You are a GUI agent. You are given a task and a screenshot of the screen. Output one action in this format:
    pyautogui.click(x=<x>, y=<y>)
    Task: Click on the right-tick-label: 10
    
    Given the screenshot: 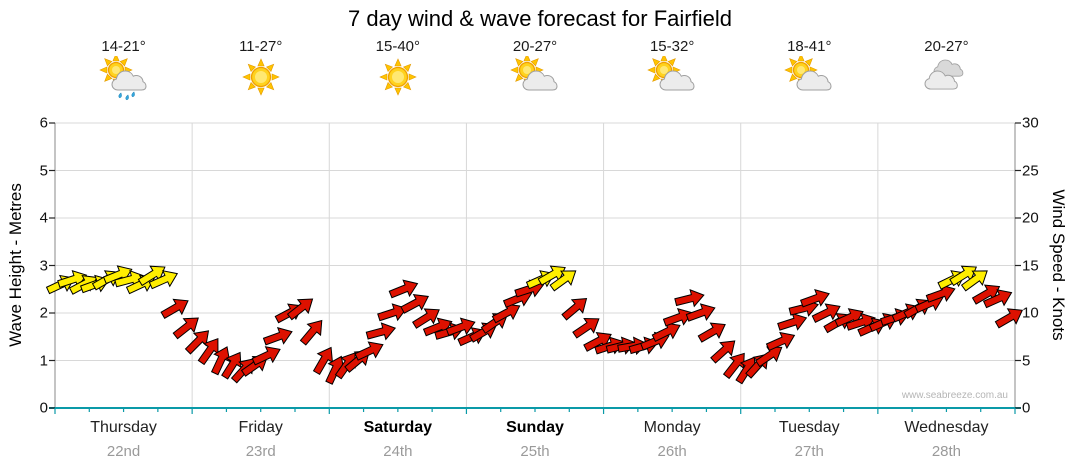 What is the action you would take?
    pyautogui.click(x=1030, y=313)
    